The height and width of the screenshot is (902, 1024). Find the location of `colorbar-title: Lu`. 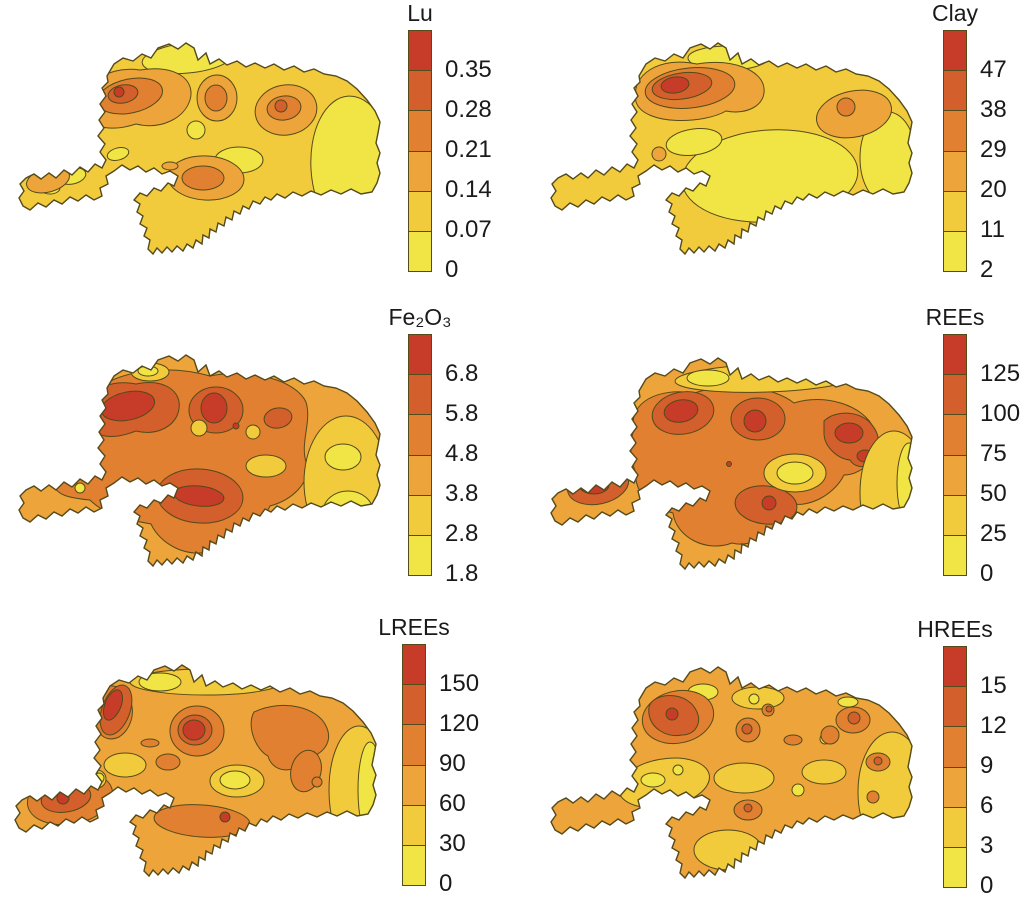

colorbar-title: Lu is located at coordinates (420, 13).